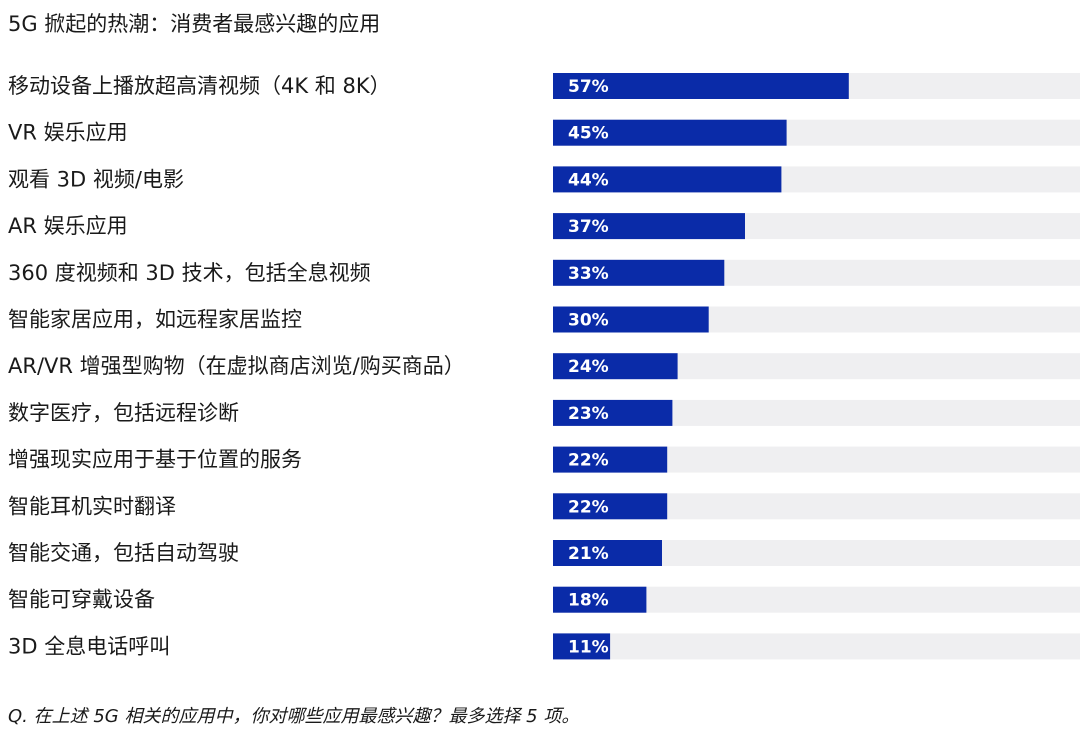 This screenshot has width=1080, height=745. What do you see at coordinates (294, 716) in the screenshot?
I see `survey-question-footnote: Q. 在上述 5G 相关的应用中，你对哪些应用最感兴趣？最多选择 5 项。` at bounding box center [294, 716].